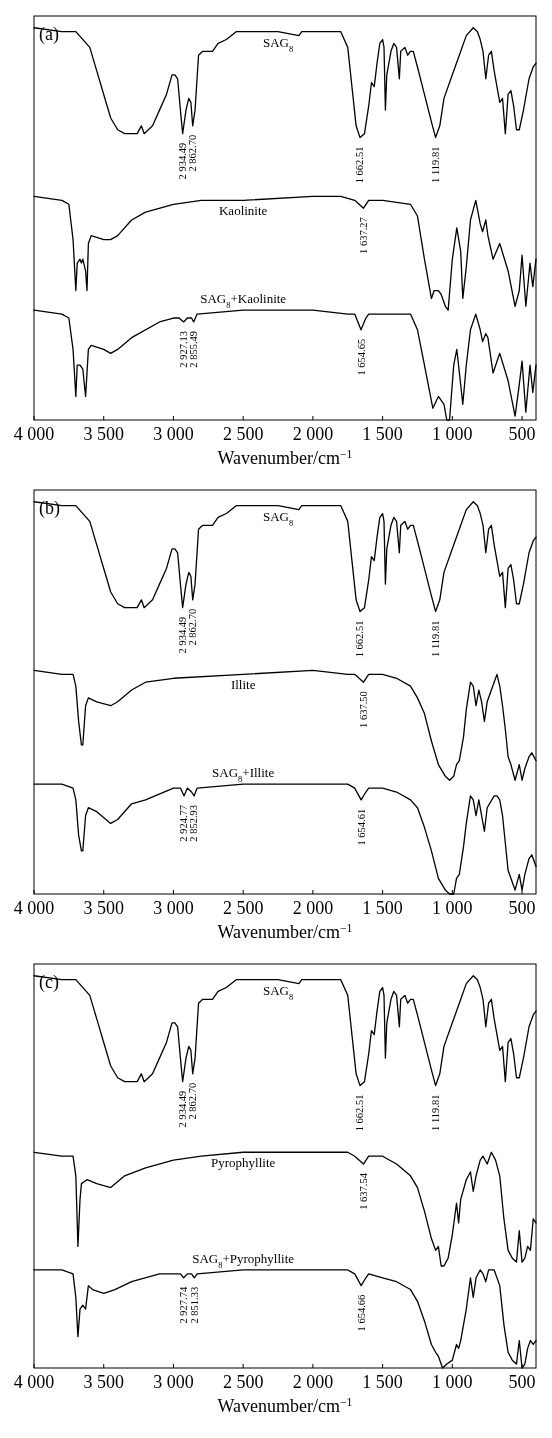 This screenshot has width=552, height=1438. What do you see at coordinates (194, 349) in the screenshot?
I see `annotation: 2 855.49` at bounding box center [194, 349].